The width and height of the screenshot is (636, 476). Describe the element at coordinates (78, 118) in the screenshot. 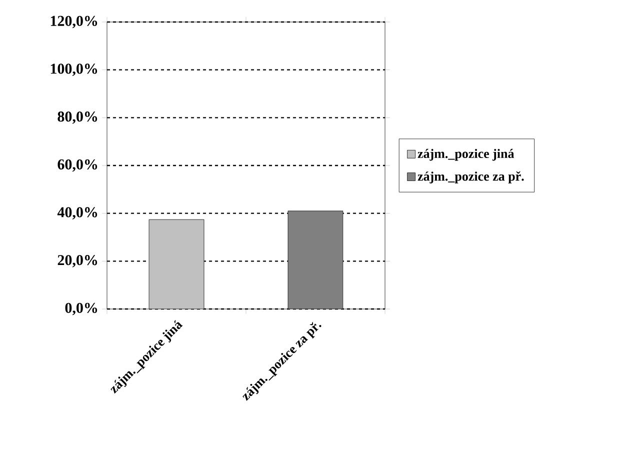

I see `y-tick-label: 80,0%` at that location.